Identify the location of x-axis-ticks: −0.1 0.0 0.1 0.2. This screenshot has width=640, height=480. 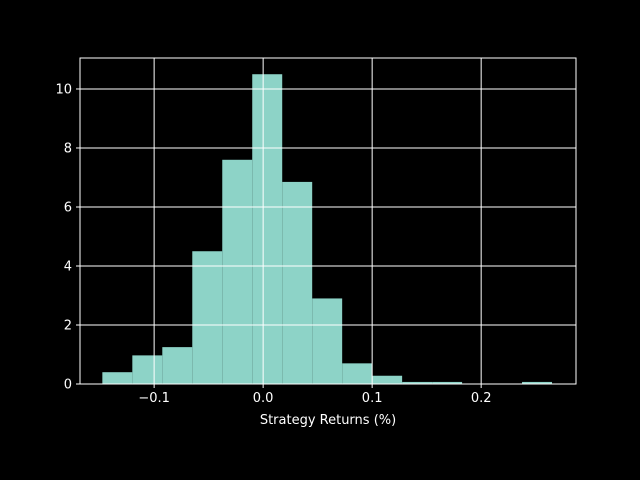
(315, 395).